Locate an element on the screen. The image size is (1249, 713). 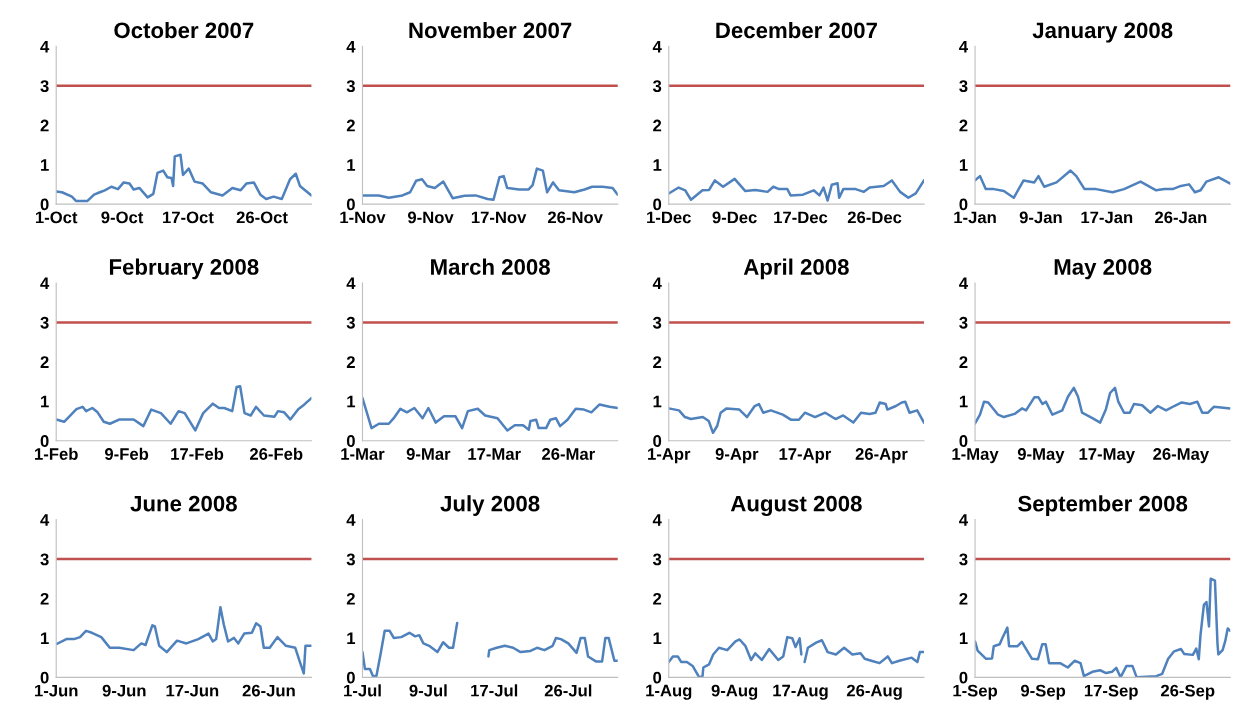
x-tick-label: 17-Jul is located at coordinates (494, 690).